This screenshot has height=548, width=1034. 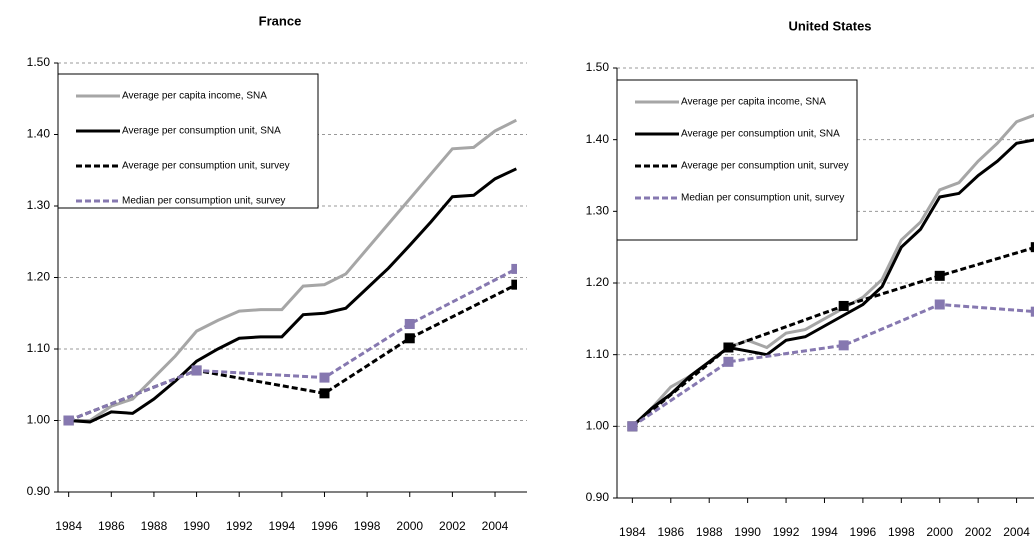 I want to click on chart-title: United States, so click(x=829, y=25).